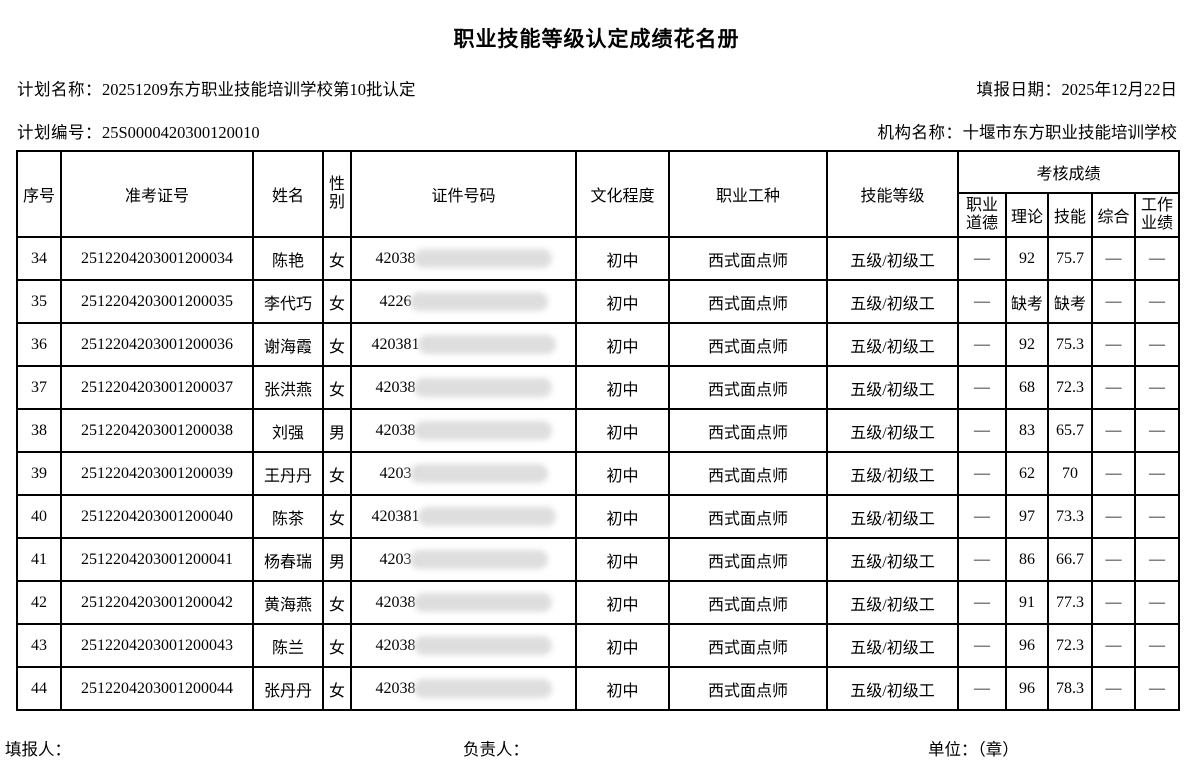 The image size is (1193, 770). I want to click on org-name: 机构名称：十堰市东方职业技能培训学校, so click(1028, 131).